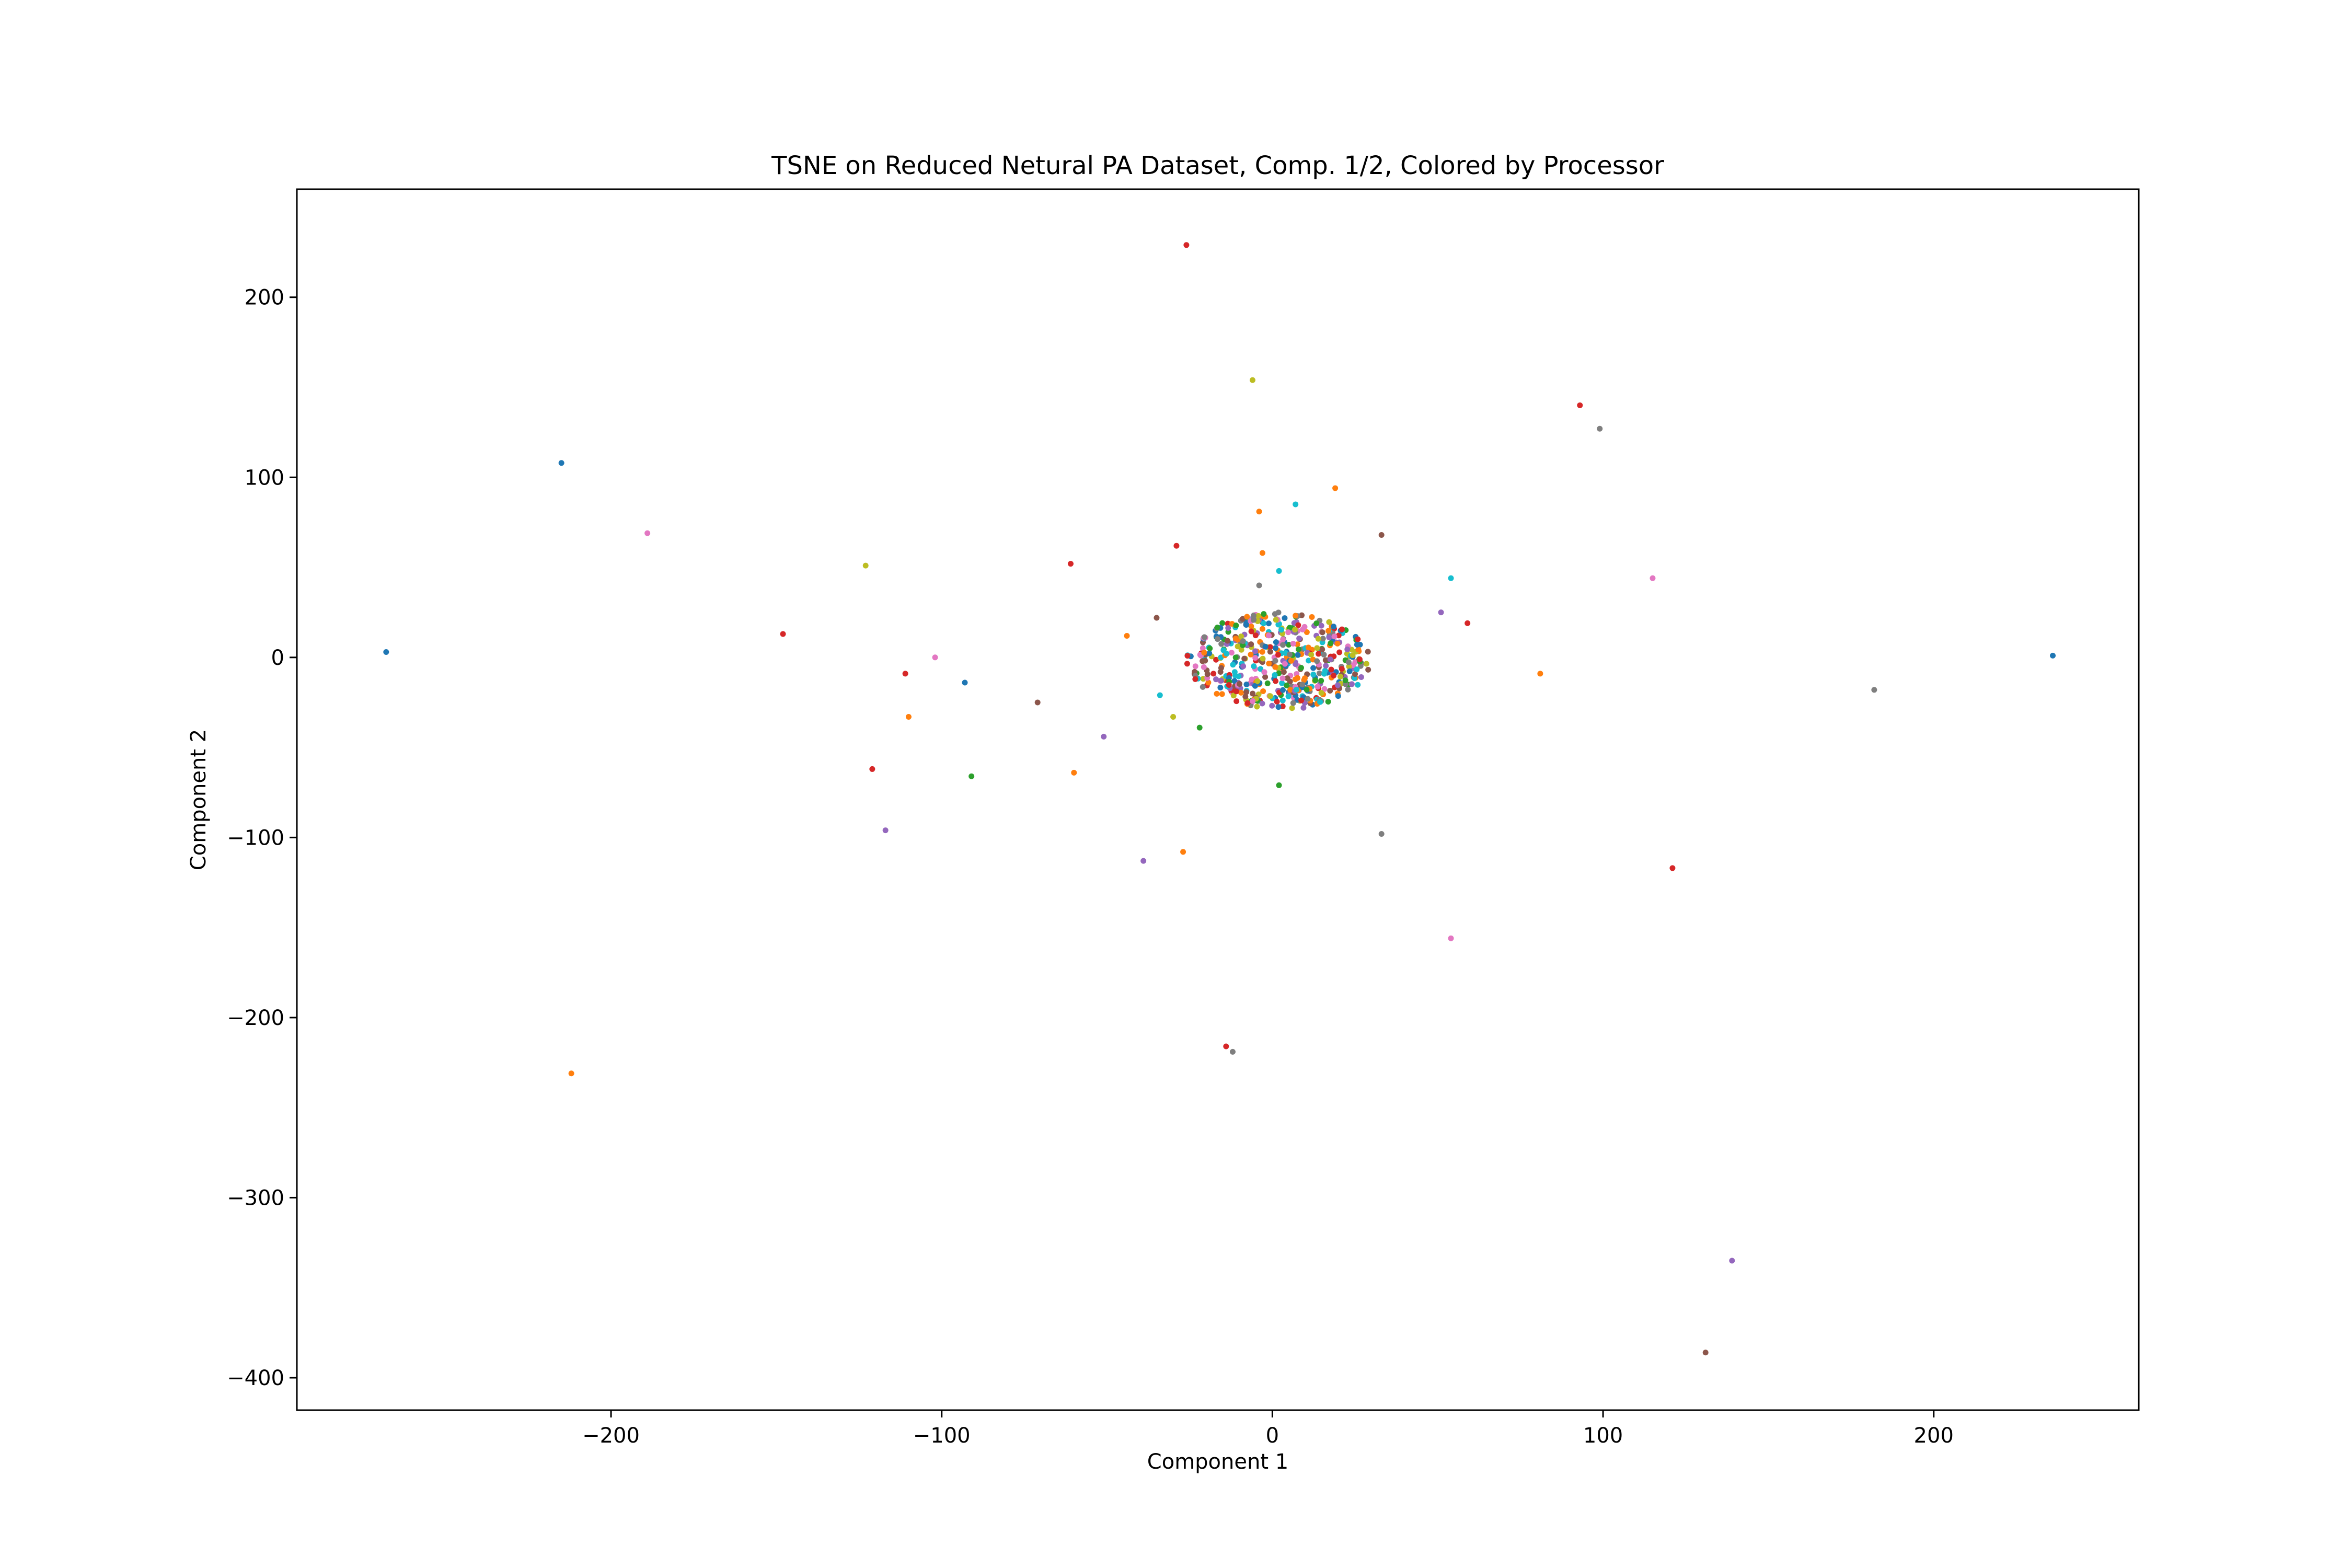  I want to click on x-tick-label: 0, so click(1272, 1436).